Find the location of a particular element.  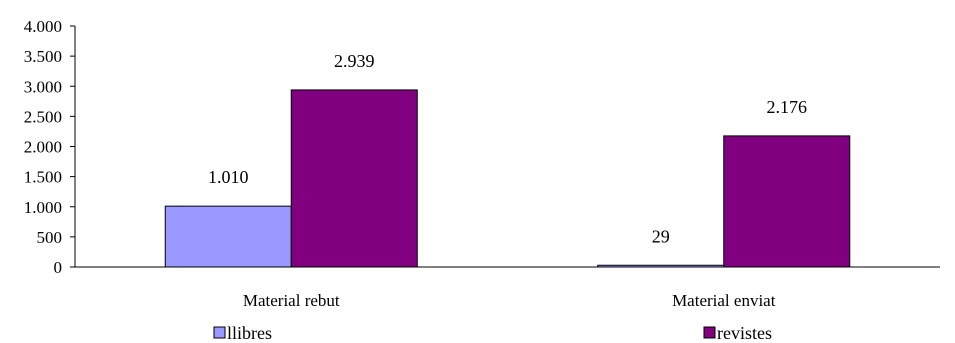

legend-label: revistes is located at coordinates (744, 333).